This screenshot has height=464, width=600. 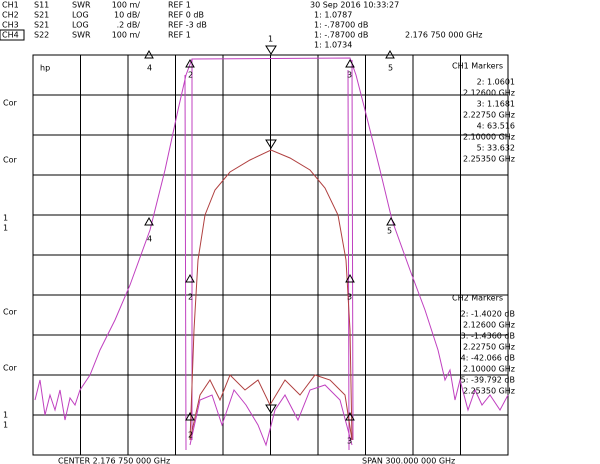 What do you see at coordinates (114, 460) in the screenshot?
I see `footer-center: CENTER 2.176 750 000 GHz` at bounding box center [114, 460].